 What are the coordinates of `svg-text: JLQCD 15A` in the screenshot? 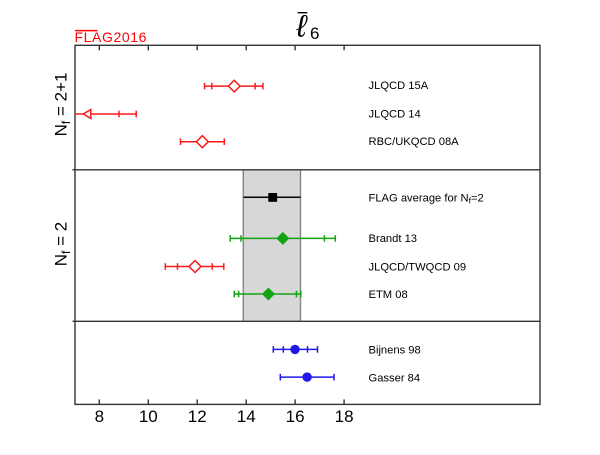 It's located at (399, 86).